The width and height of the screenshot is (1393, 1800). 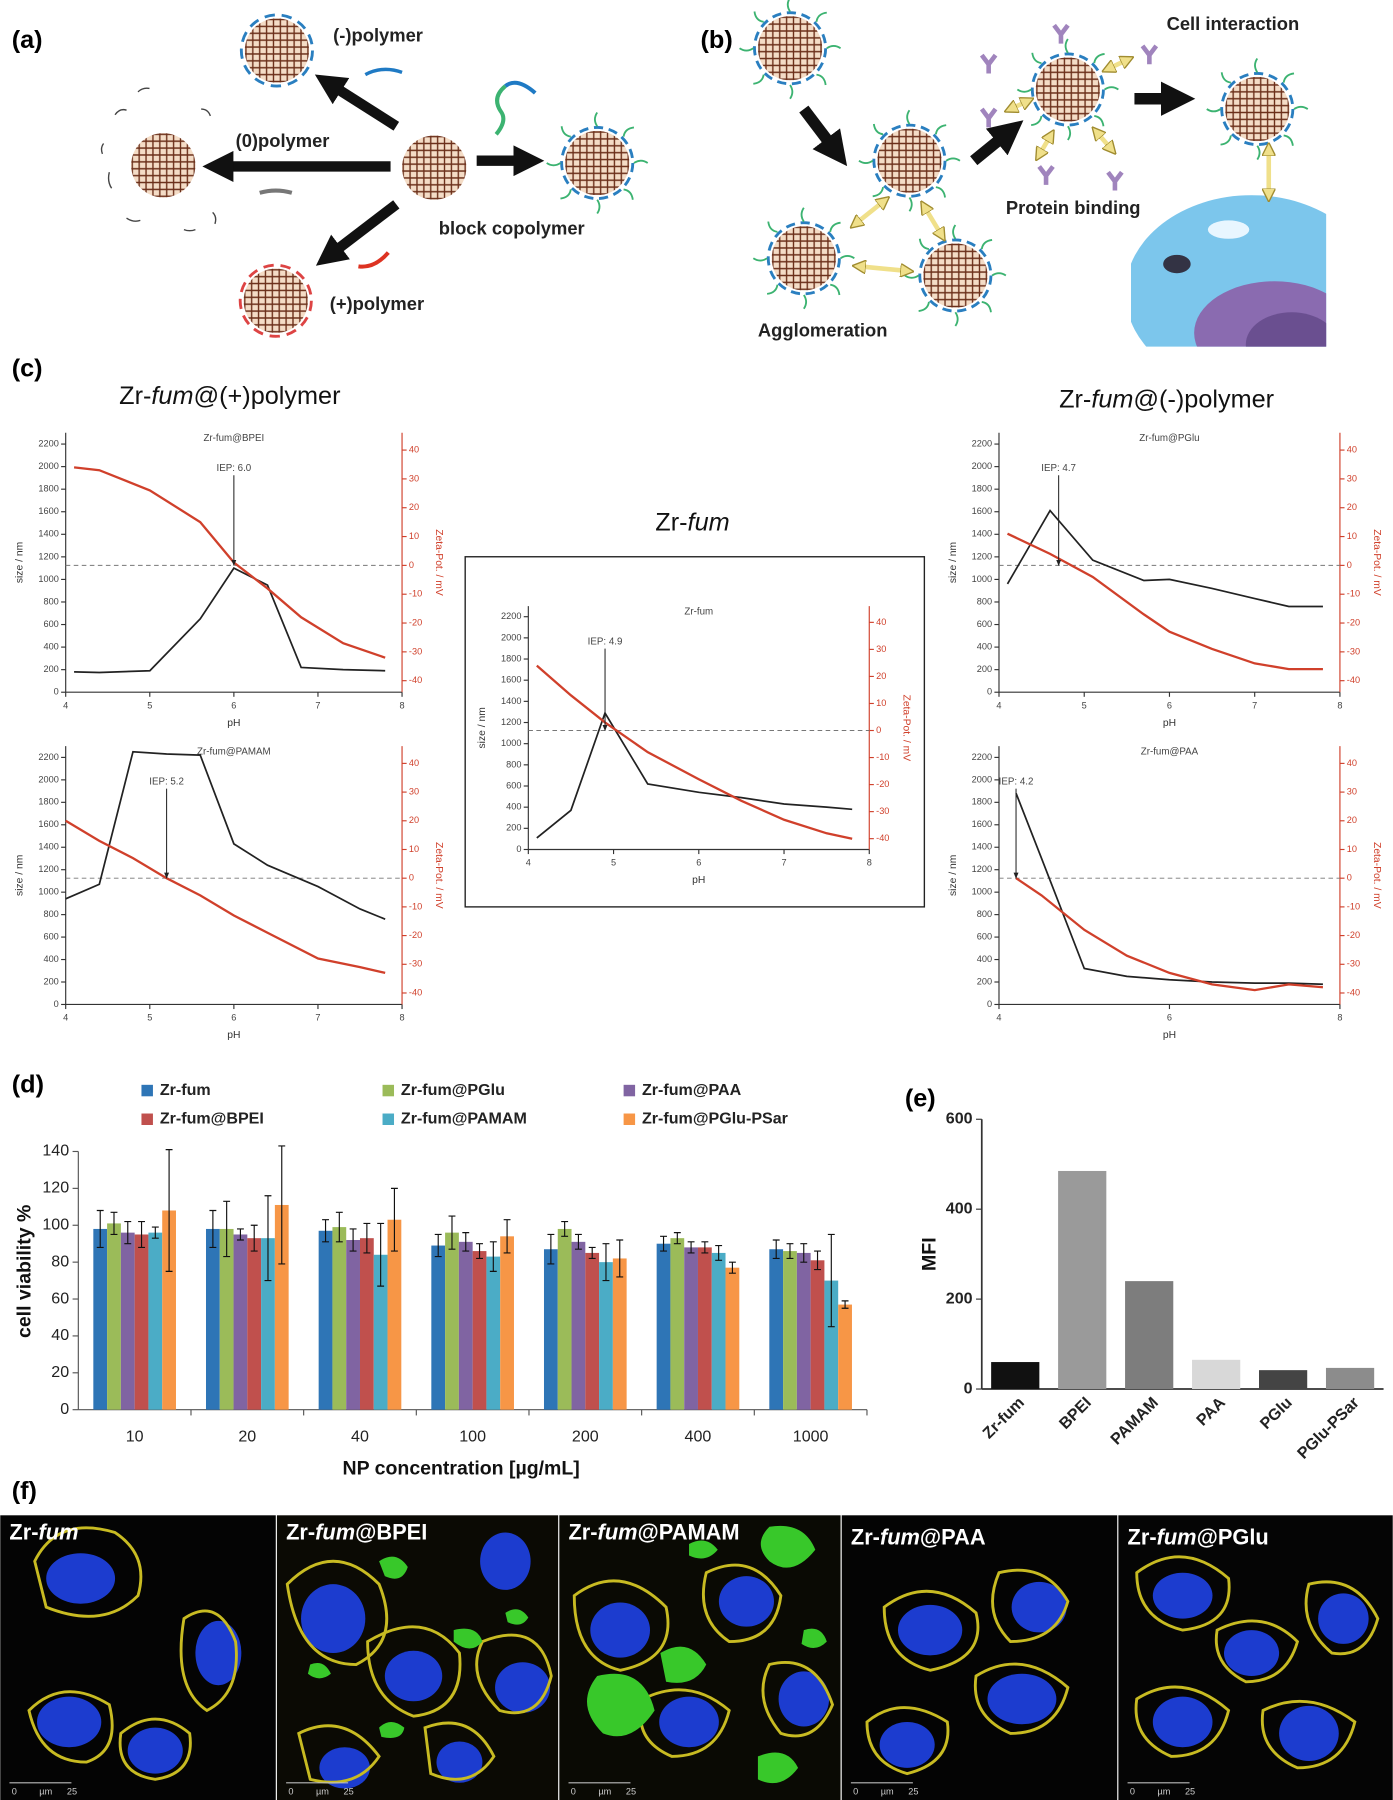 I want to click on cell-nucleus, so click(x=1286, y=329).